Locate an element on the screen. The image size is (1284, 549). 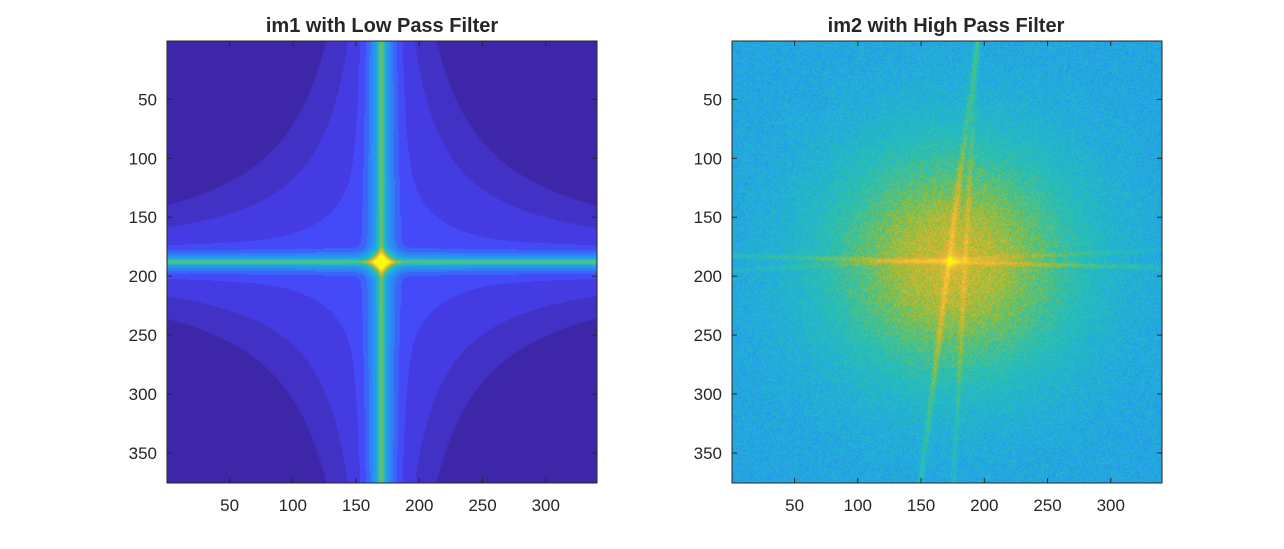
chart-title: im2 with High Pass Filter is located at coordinates (946, 26).